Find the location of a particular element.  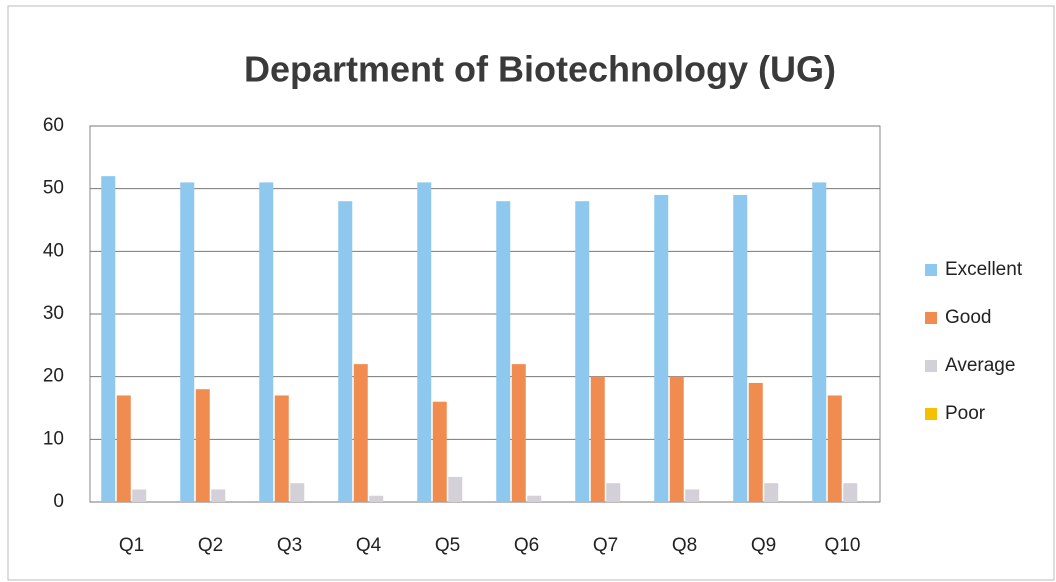

y-tick-label: 0 is located at coordinates (58, 501).